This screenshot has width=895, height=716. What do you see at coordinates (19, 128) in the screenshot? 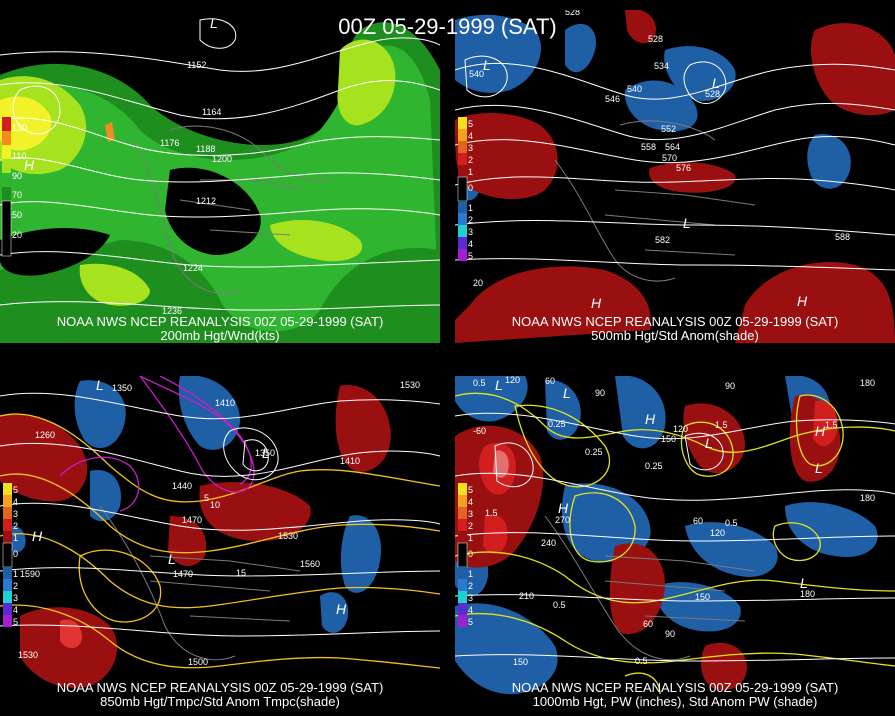
I see `legend-label: 130` at bounding box center [19, 128].